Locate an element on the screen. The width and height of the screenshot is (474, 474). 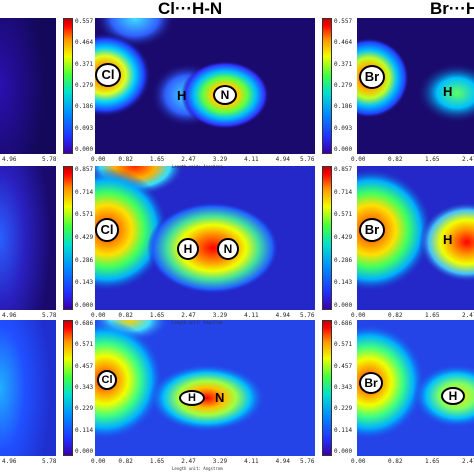
map-left-row1 is located at coordinates (28, 86).